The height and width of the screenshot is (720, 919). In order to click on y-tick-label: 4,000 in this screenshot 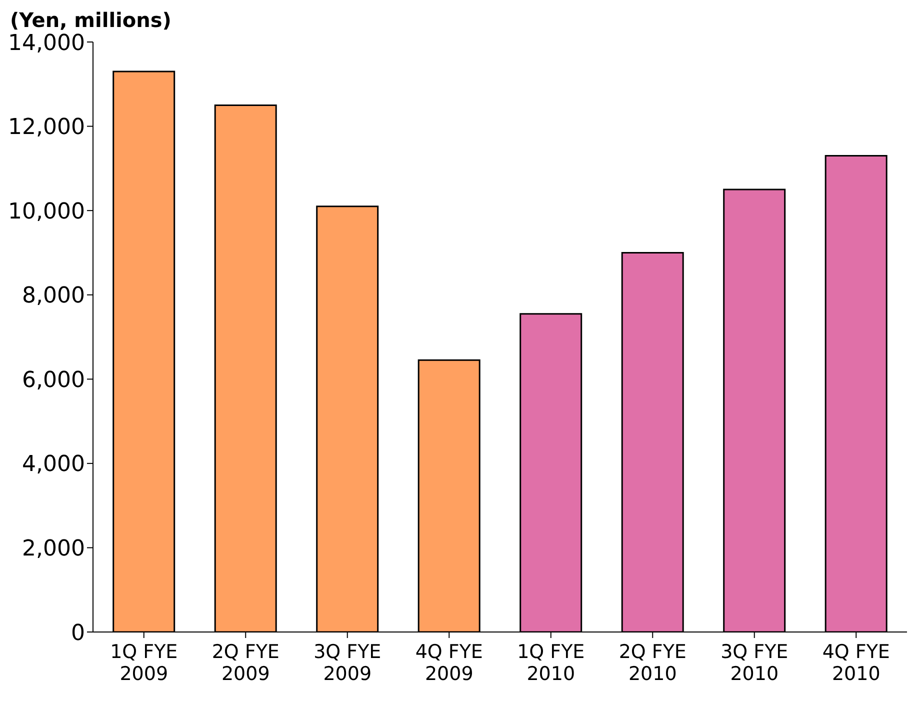, I will do `click(53, 465)`.